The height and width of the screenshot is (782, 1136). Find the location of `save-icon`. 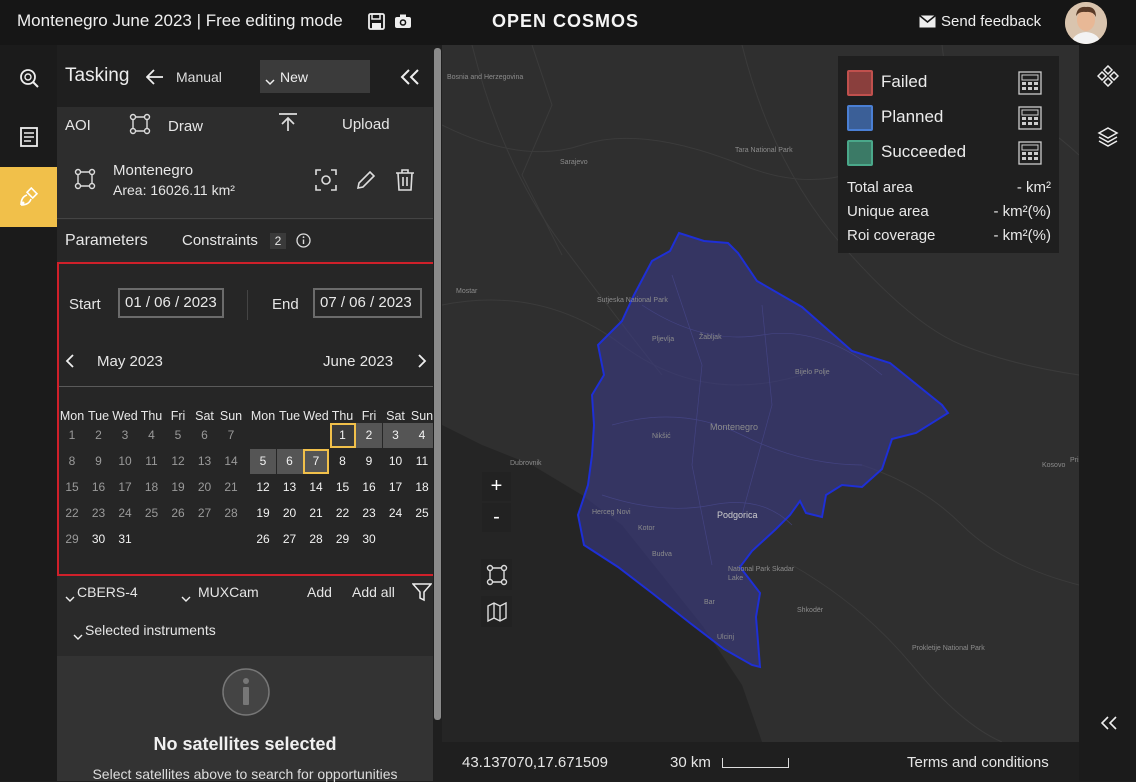

save-icon is located at coordinates (377, 22).